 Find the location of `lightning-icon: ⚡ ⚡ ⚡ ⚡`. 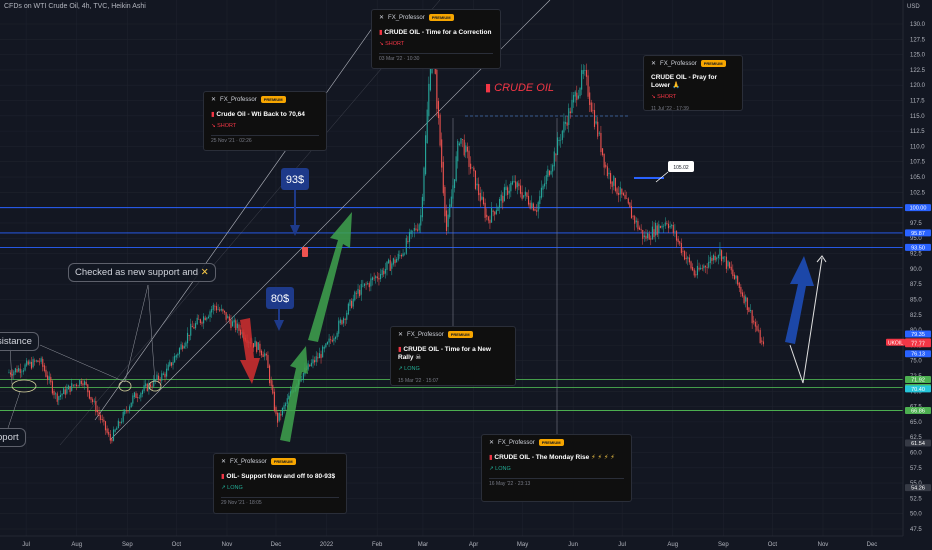

lightning-icon: ⚡ ⚡ ⚡ ⚡ is located at coordinates (603, 457).